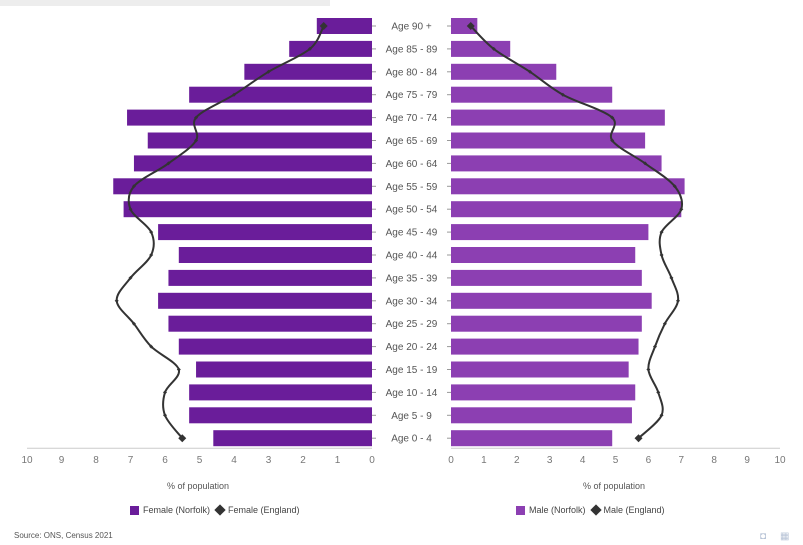 This screenshot has height=545, width=803. What do you see at coordinates (550, 460) in the screenshot?
I see `x-tick-label-right: 3` at bounding box center [550, 460].